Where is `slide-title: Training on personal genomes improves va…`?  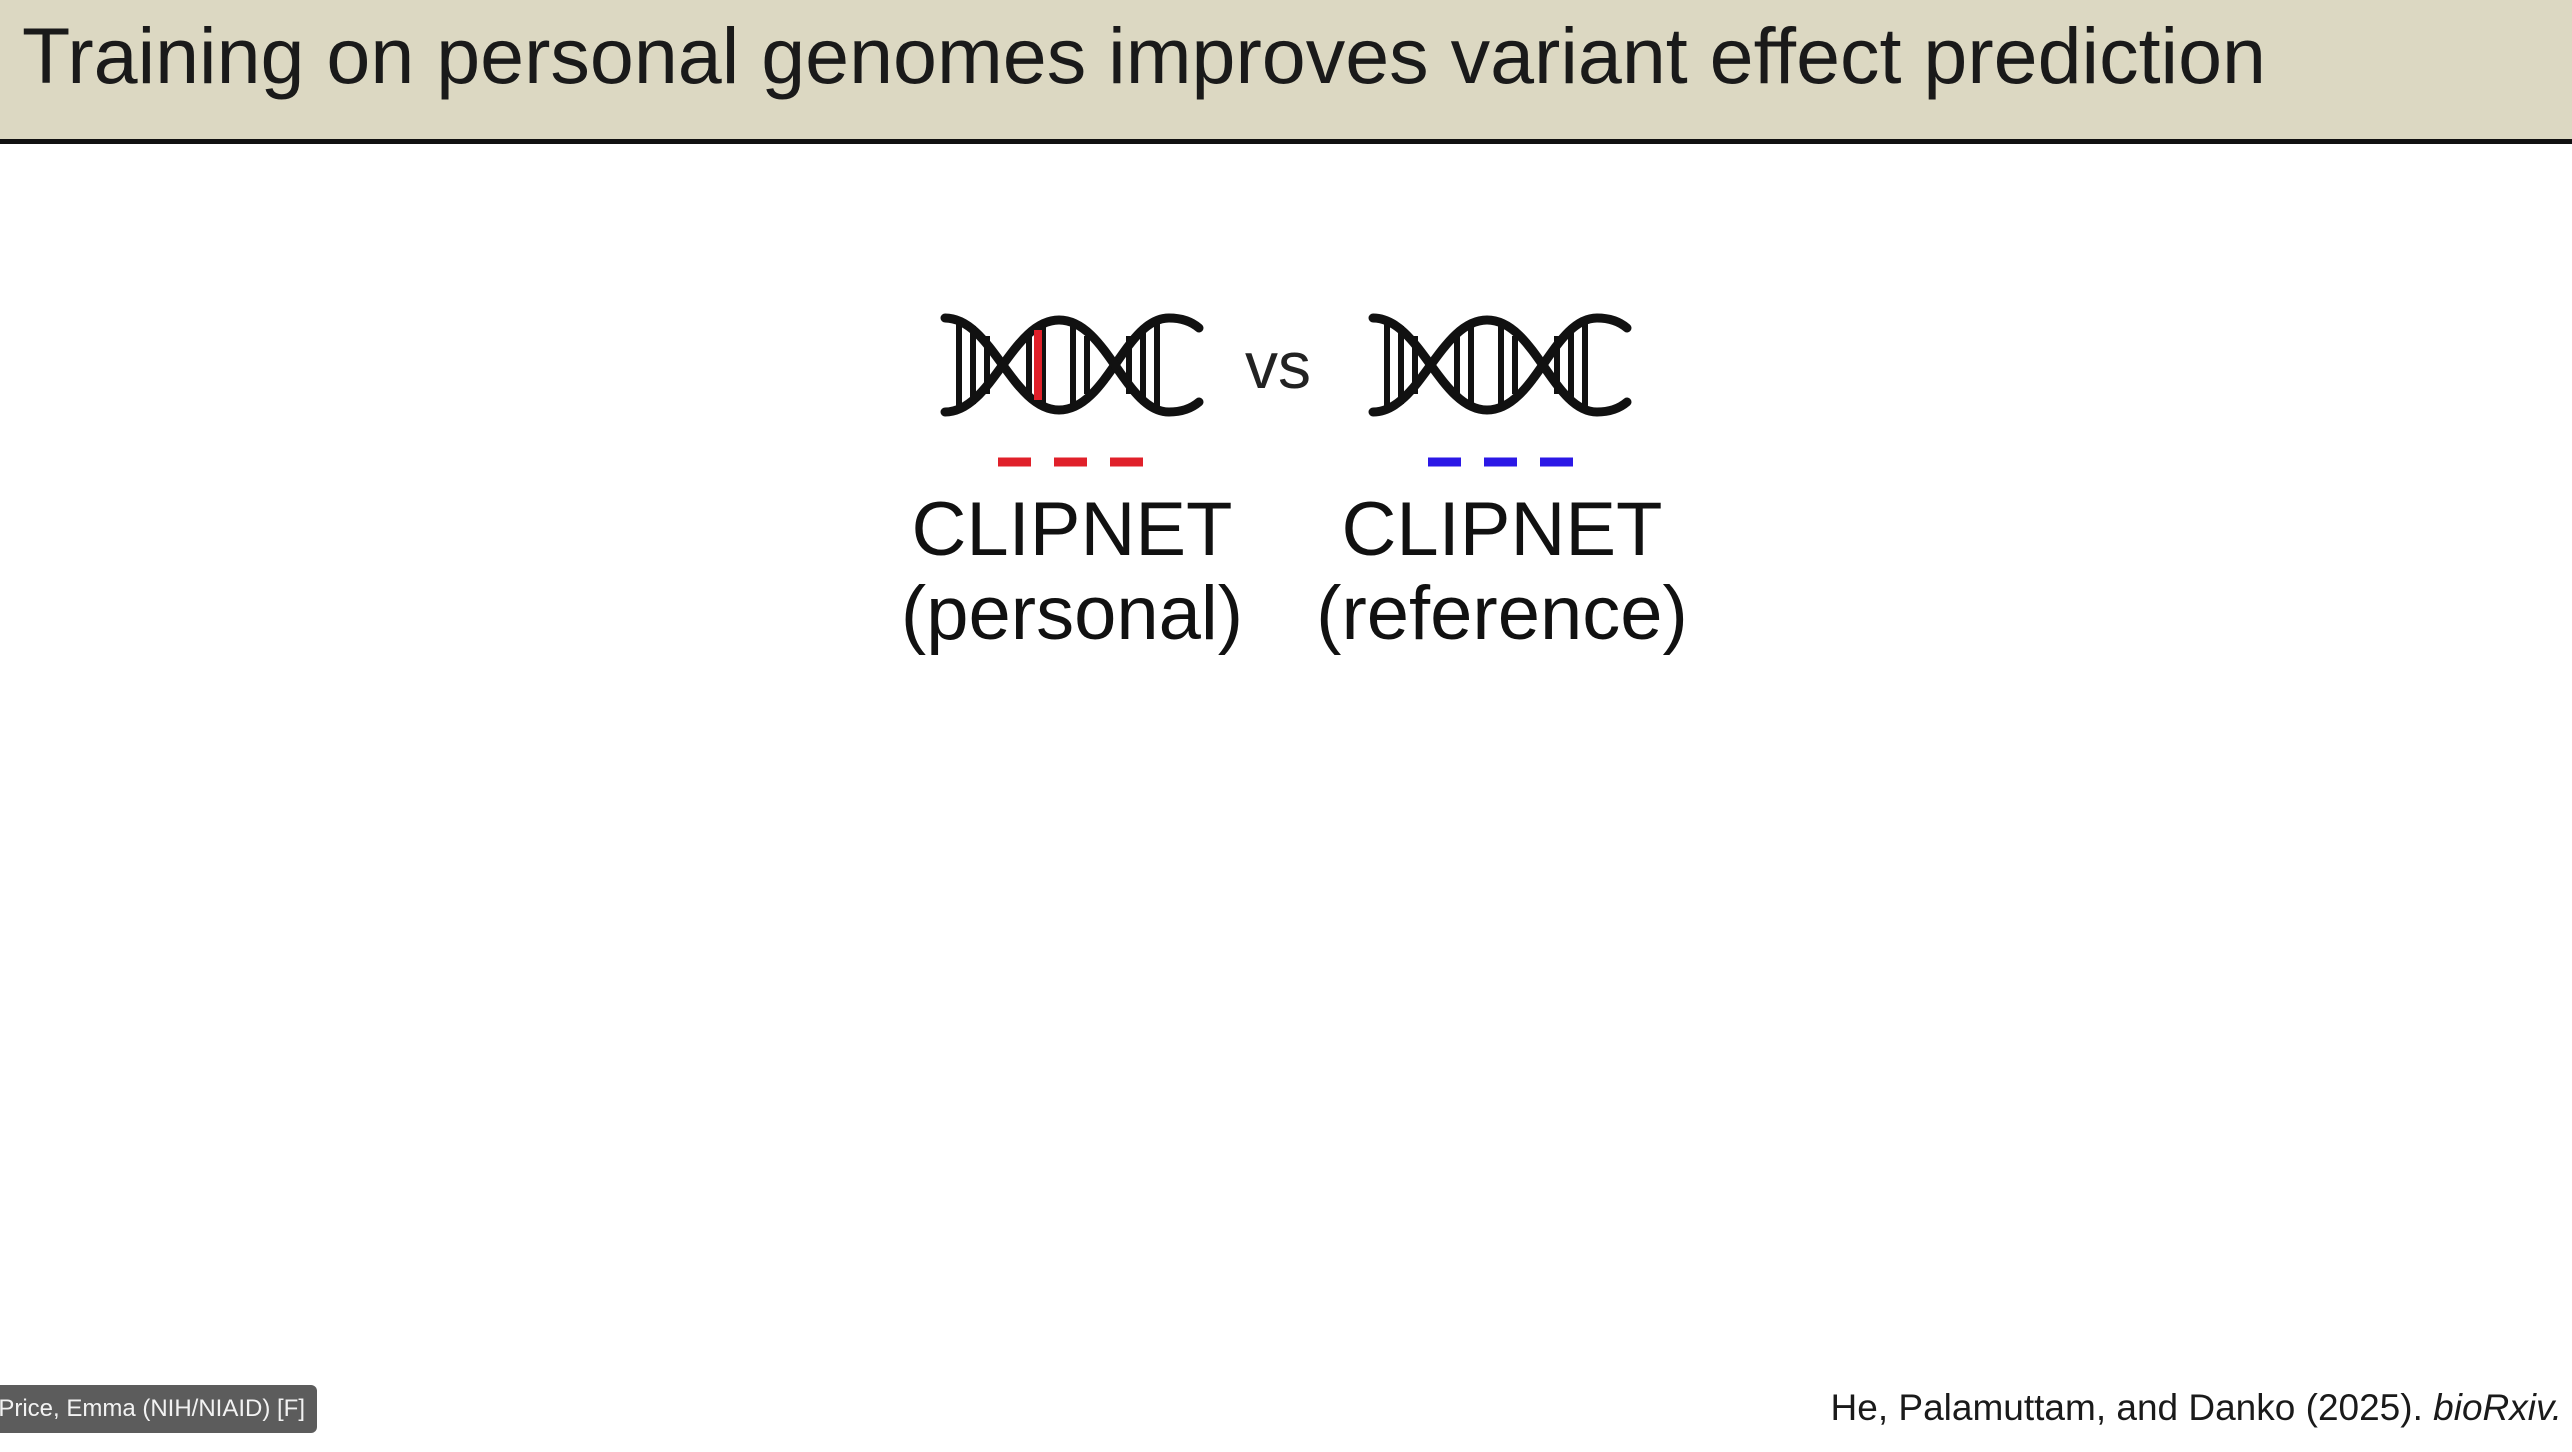 slide-title: Training on personal genomes improves va… is located at coordinates (1144, 55).